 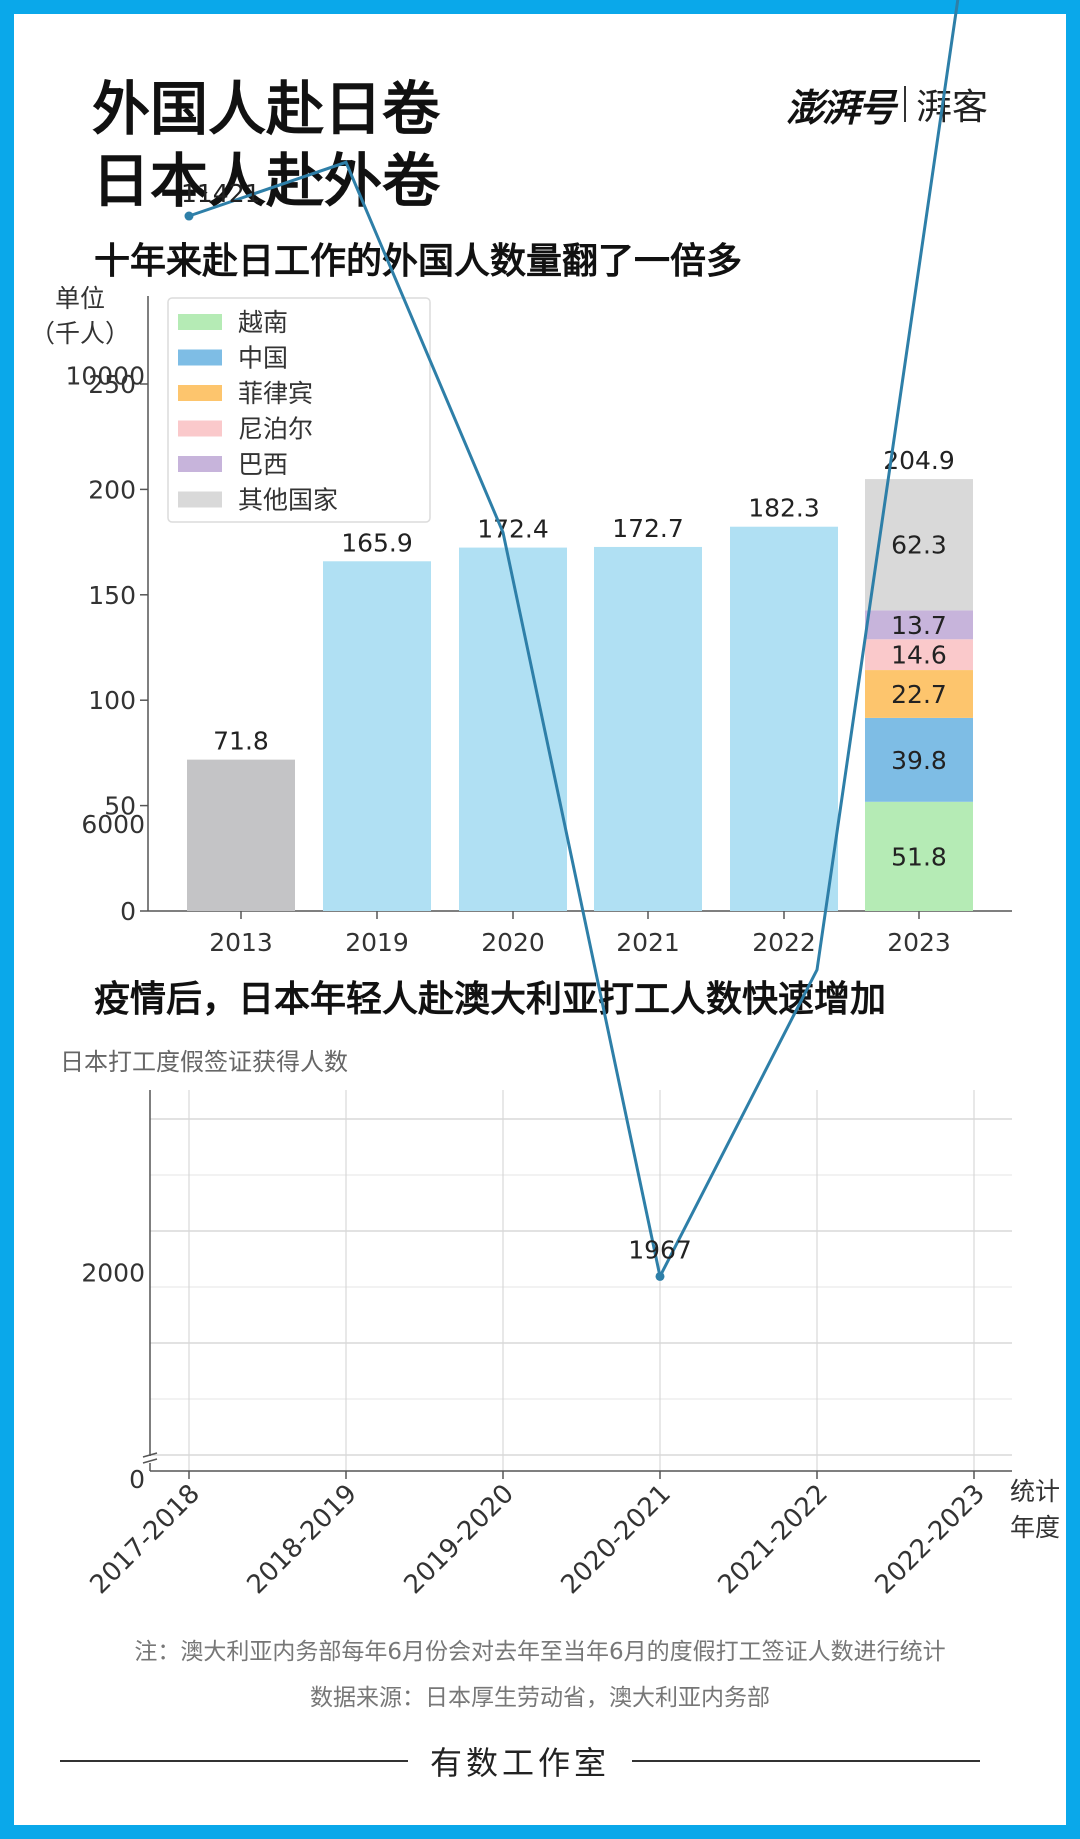 What do you see at coordinates (540, 1652) in the screenshot?
I see `chart-note: 注：澳大利亚内务部每年6月份会对去年至当年6月的度假打工签证人数进行统计` at bounding box center [540, 1652].